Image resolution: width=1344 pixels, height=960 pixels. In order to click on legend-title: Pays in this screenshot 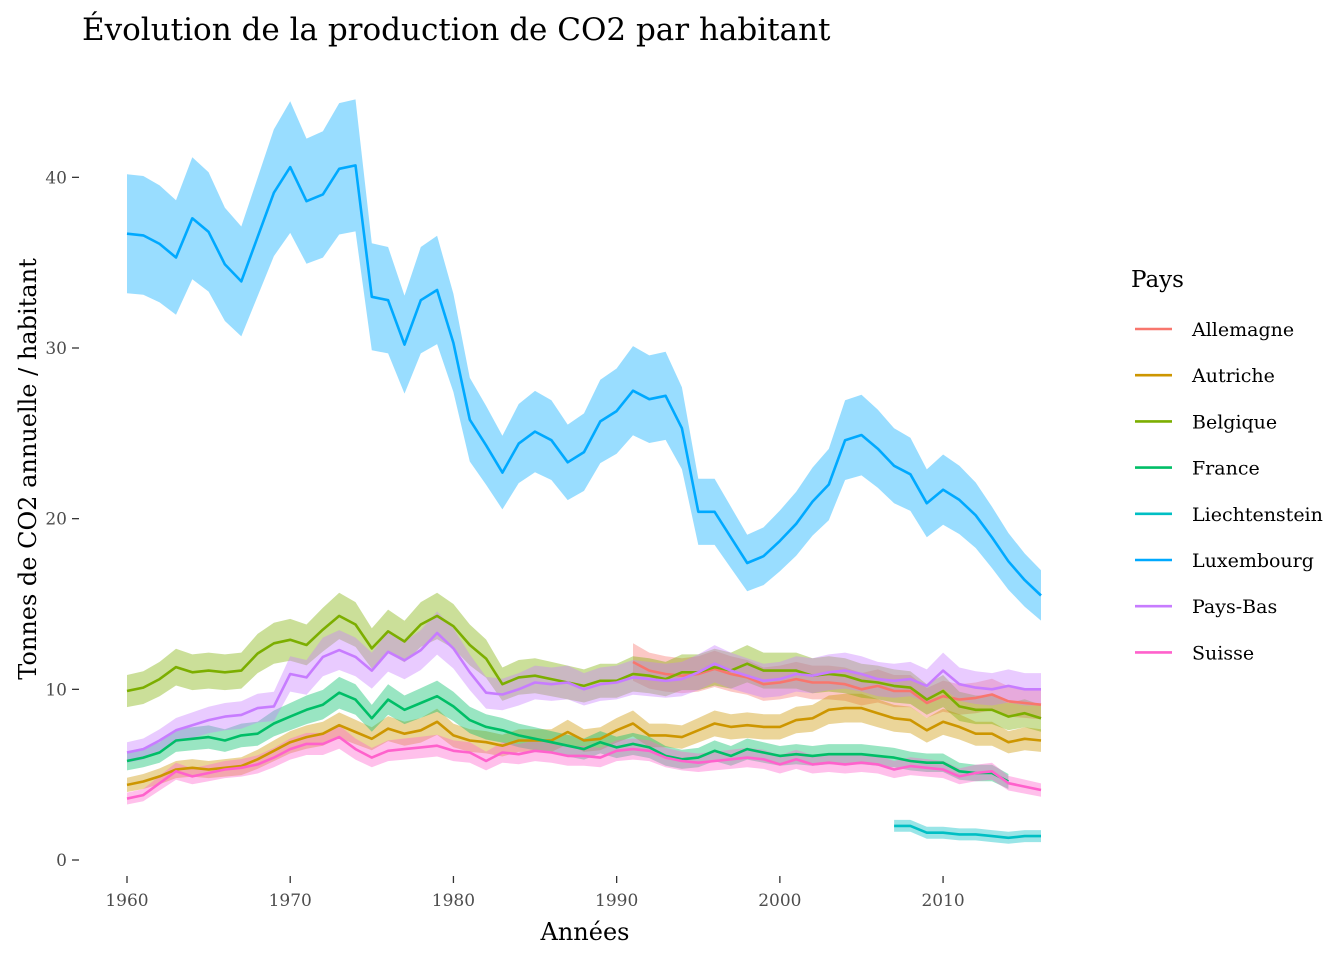, I will do `click(1157, 280)`.